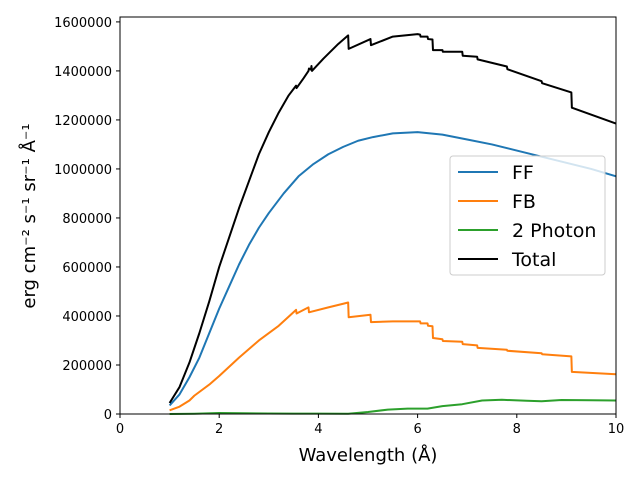 This screenshot has width=640, height=480. Describe the element at coordinates (417, 429) in the screenshot. I see `x-tick-label: 6` at that location.